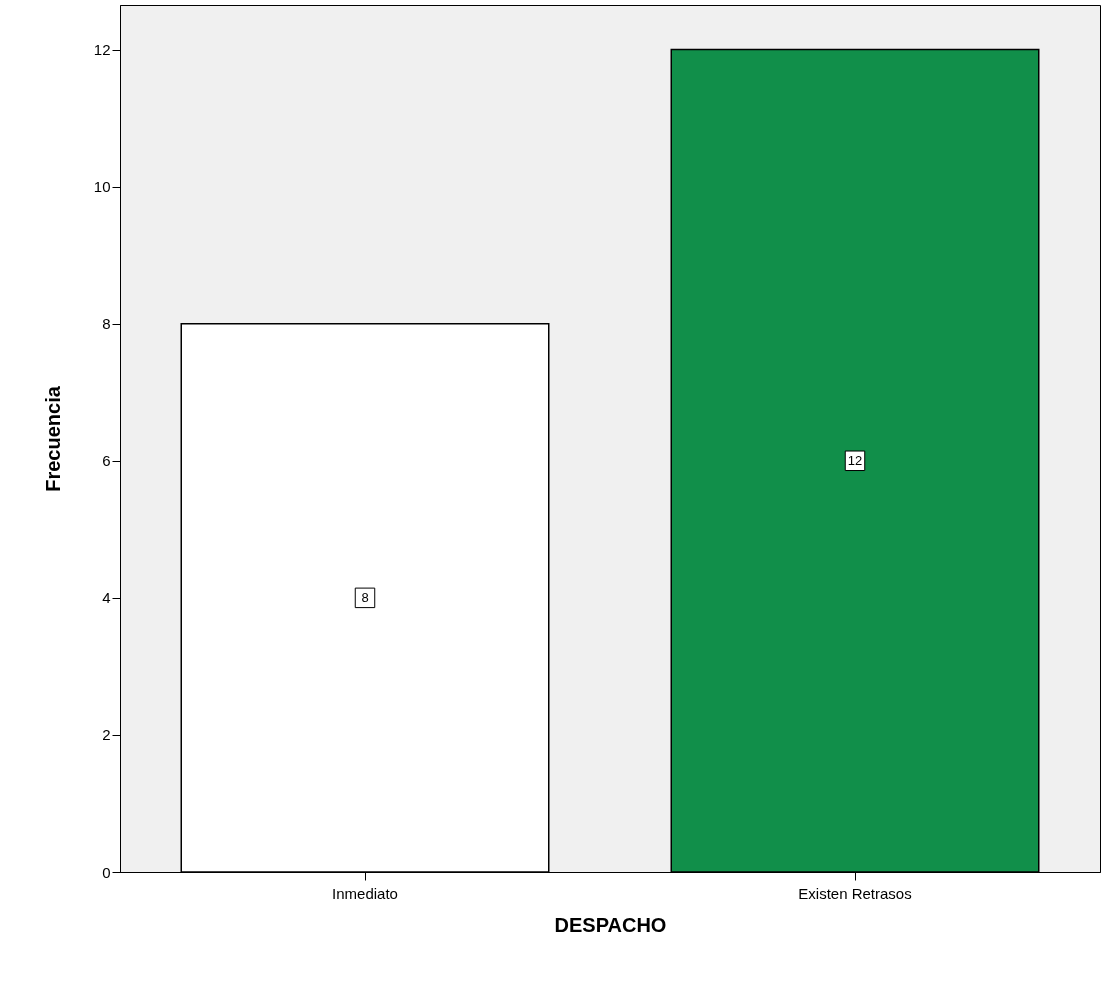  Describe the element at coordinates (365, 893) in the screenshot. I see `x-tick-label: Inmediato` at that location.